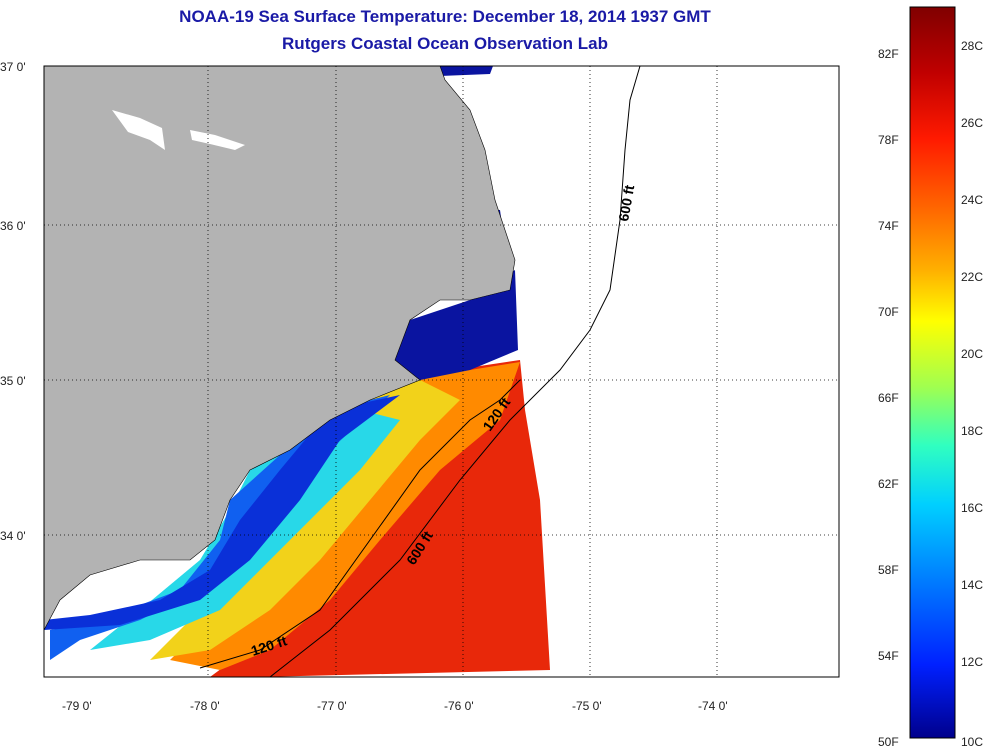 Image resolution: width=992 pixels, height=754 pixels. What do you see at coordinates (888, 54) in the screenshot?
I see `colorbar-f-label: 82F` at bounding box center [888, 54].